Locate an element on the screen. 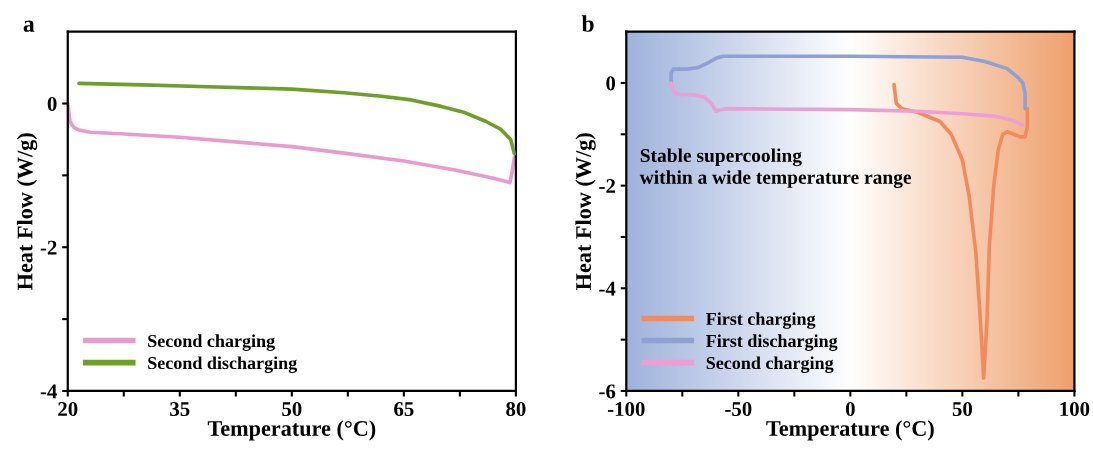 The width and height of the screenshot is (1093, 452). chart-title: a is located at coordinates (29, 26).